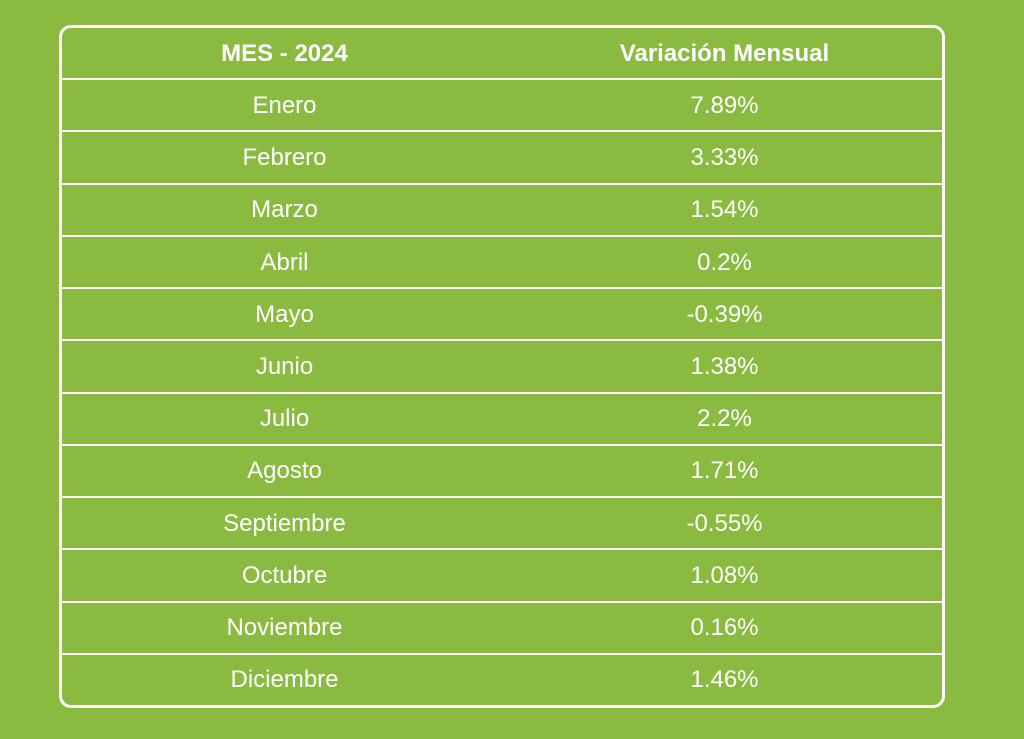 This screenshot has width=1024, height=739. Describe the element at coordinates (724, 523) in the screenshot. I see `cell-variation: -0.55%` at that location.